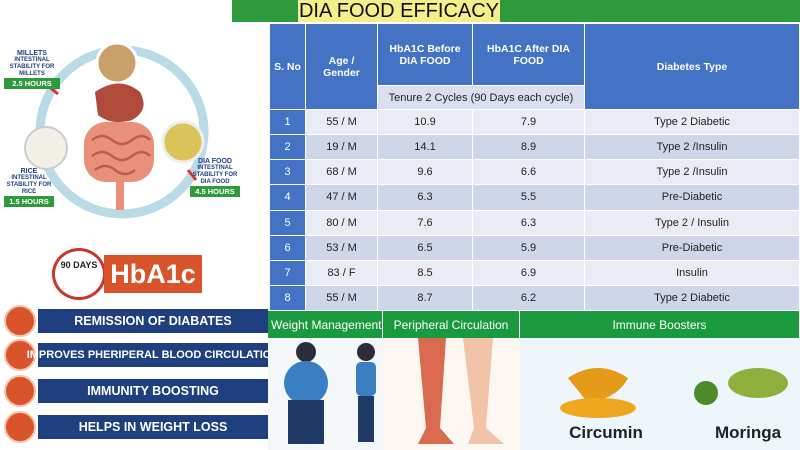  Describe the element at coordinates (117, 63) in the screenshot. I see `millets-bowl` at that location.